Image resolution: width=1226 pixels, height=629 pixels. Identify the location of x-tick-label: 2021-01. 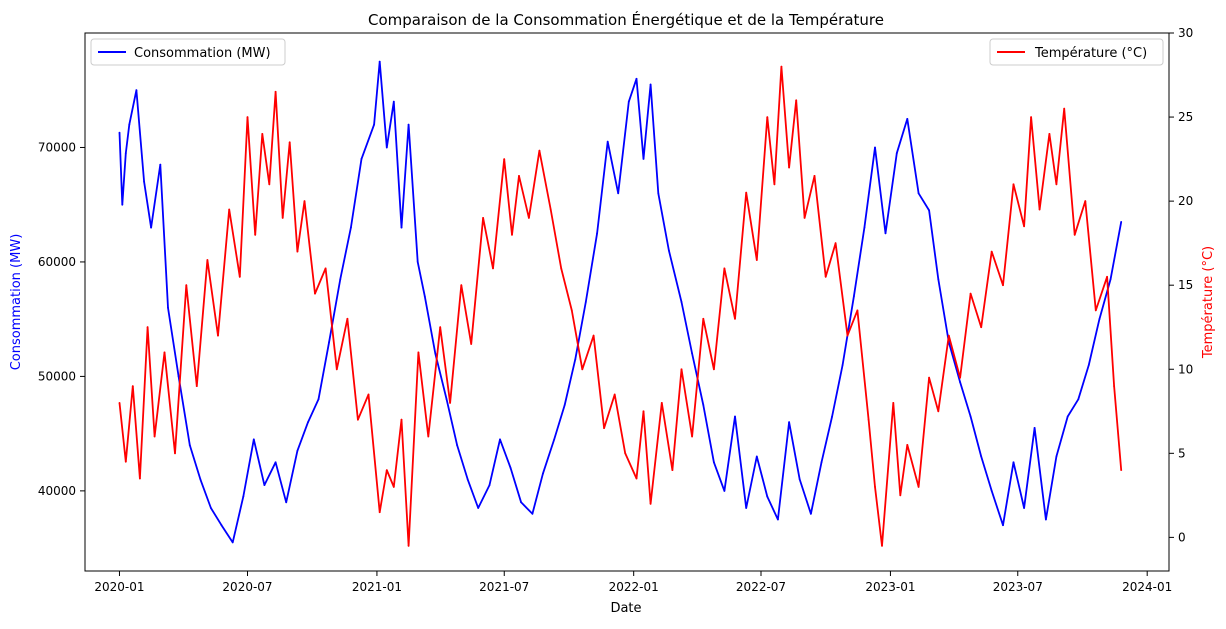
(377, 587).